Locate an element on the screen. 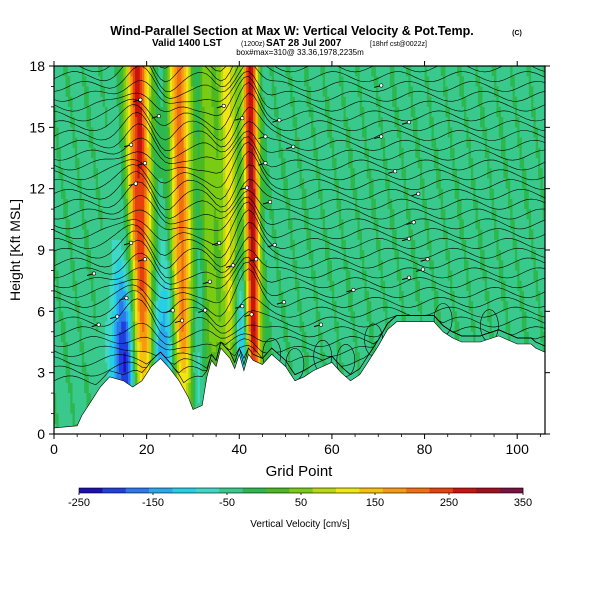 Image resolution: width=600 pixels, height=600 pixels. y-tick-label: 12 is located at coordinates (37, 189).